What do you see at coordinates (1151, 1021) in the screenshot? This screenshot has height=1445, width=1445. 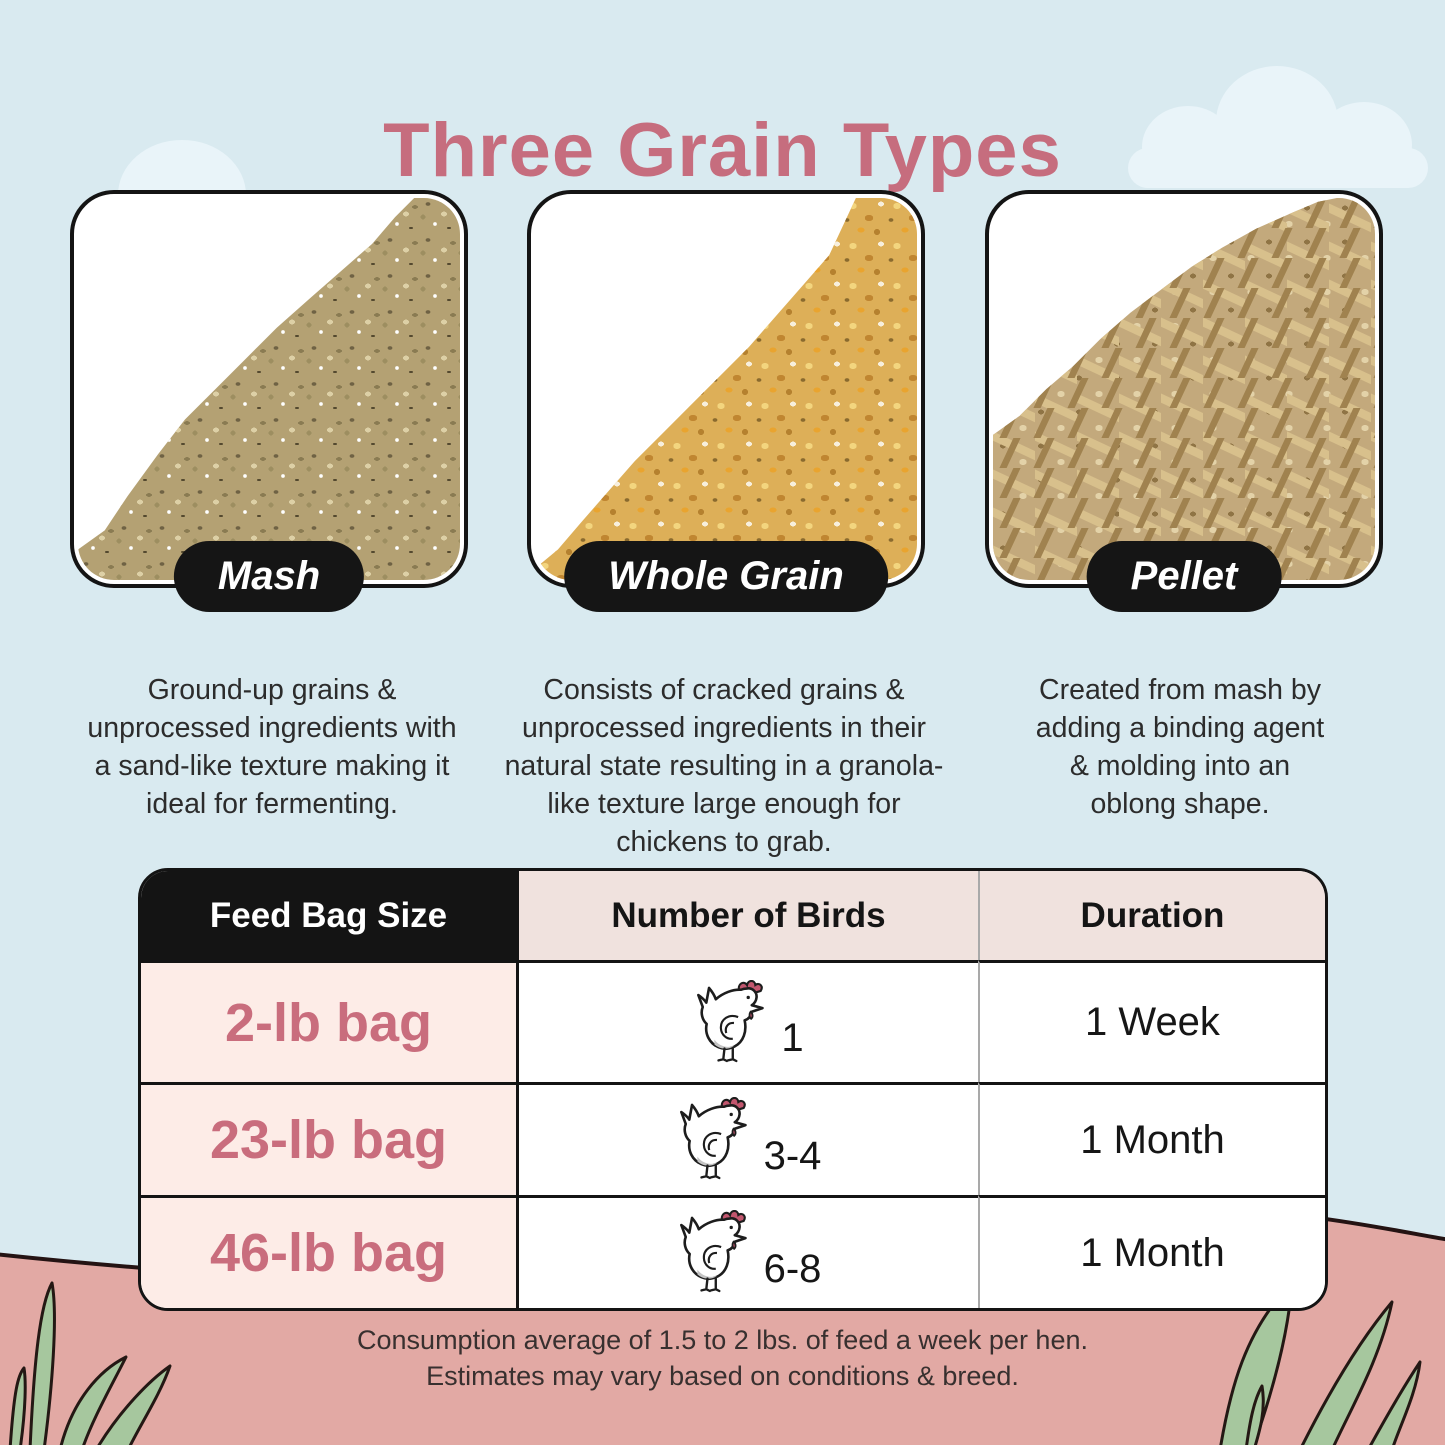 I see `duration-cell: 1 Week` at bounding box center [1151, 1021].